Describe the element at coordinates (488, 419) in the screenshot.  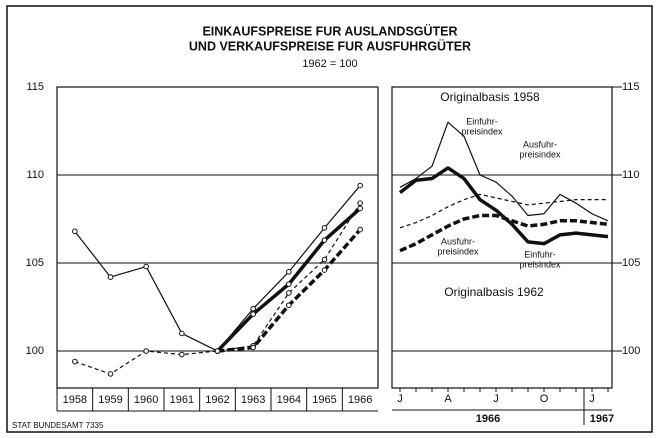
I see `year-label: 1966` at that location.